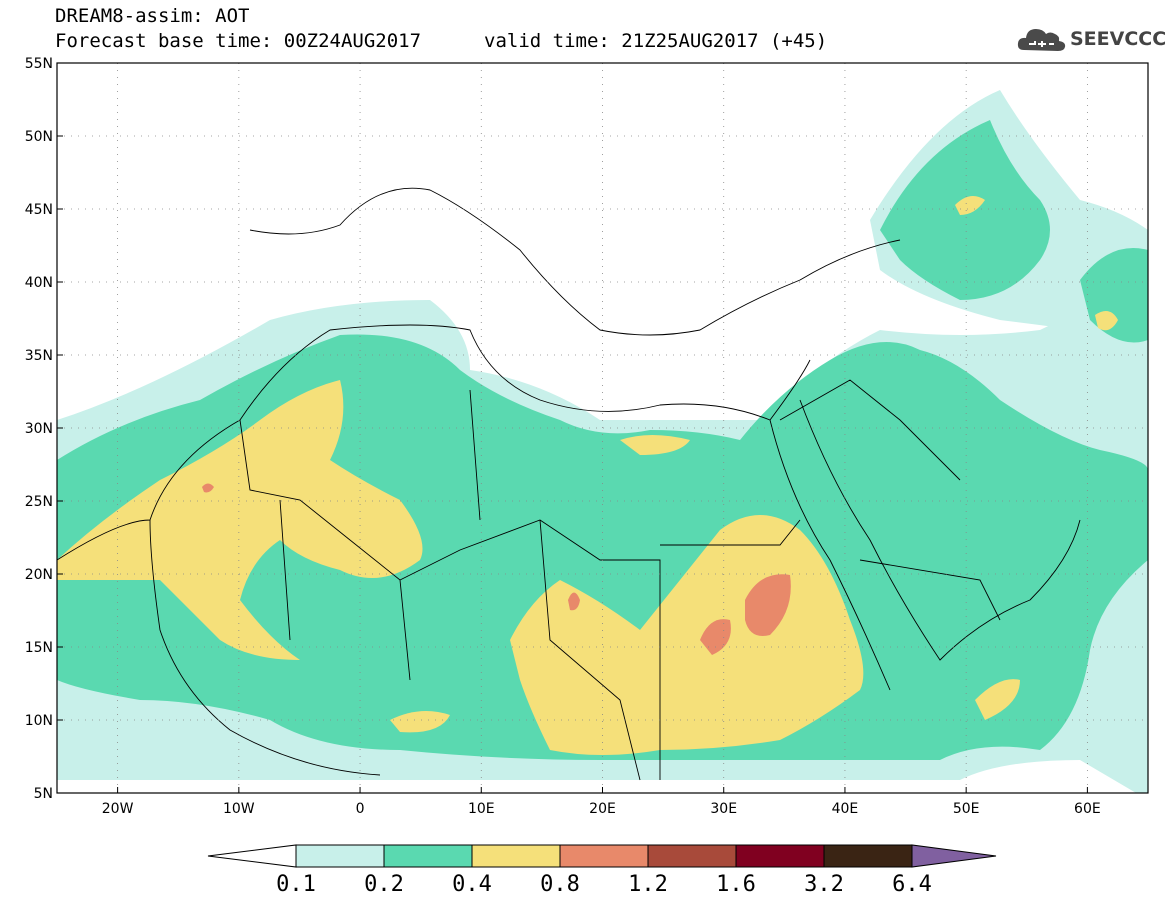 The image size is (1165, 905). Describe the element at coordinates (824, 884) in the screenshot. I see `colorbar-label: 3.2` at that location.